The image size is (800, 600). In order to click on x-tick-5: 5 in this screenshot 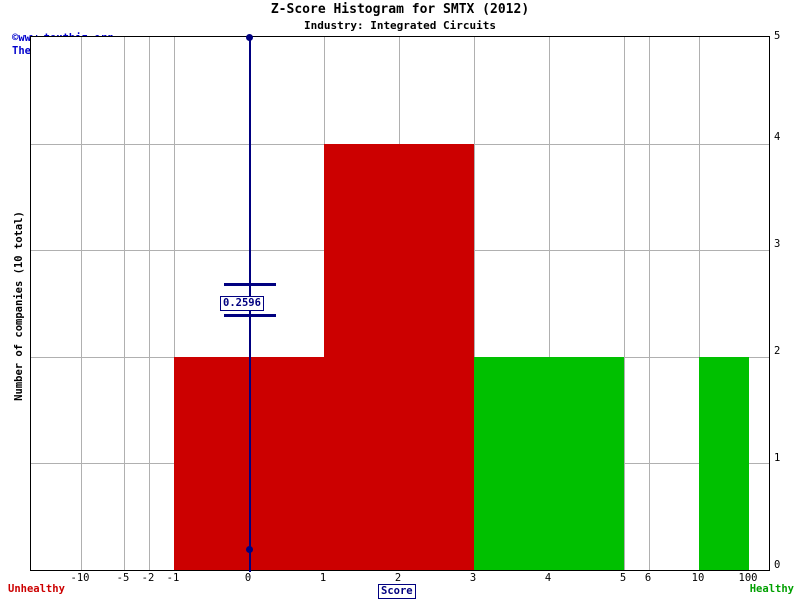, I will do `click(623, 578)`.